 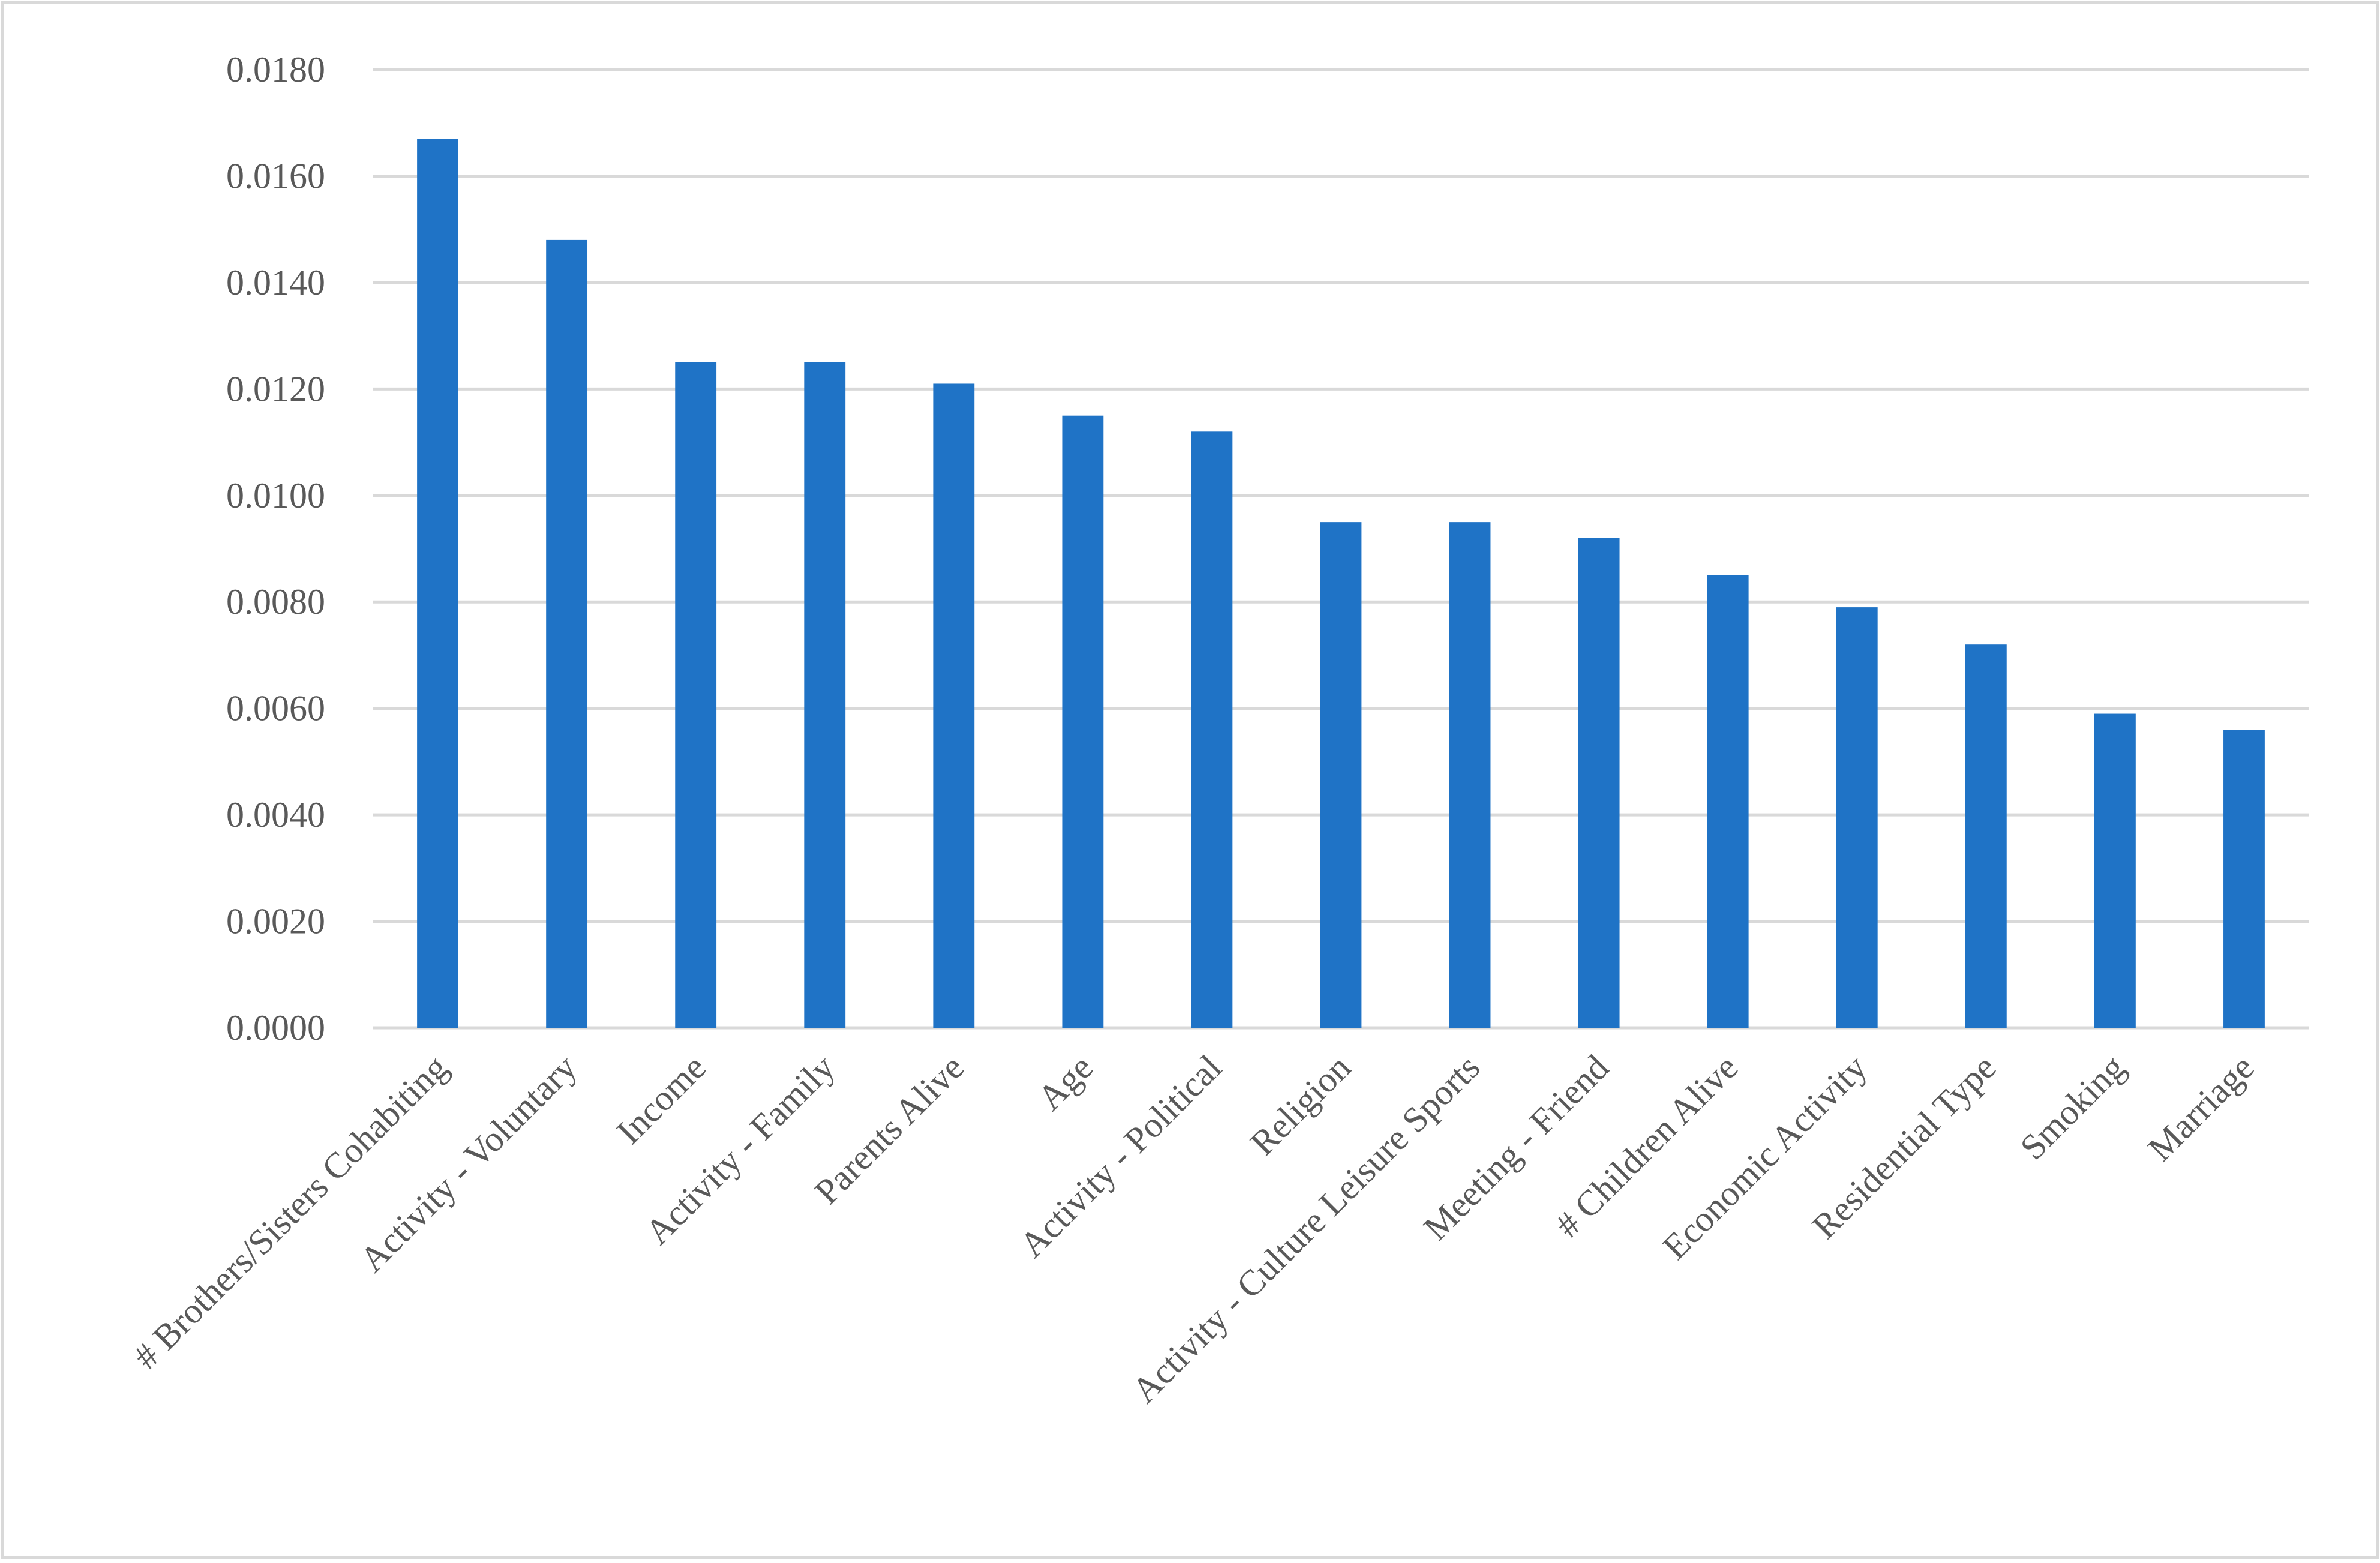 What do you see at coordinates (276, 709) in the screenshot?
I see `y-tick-label: 0.0060` at bounding box center [276, 709].